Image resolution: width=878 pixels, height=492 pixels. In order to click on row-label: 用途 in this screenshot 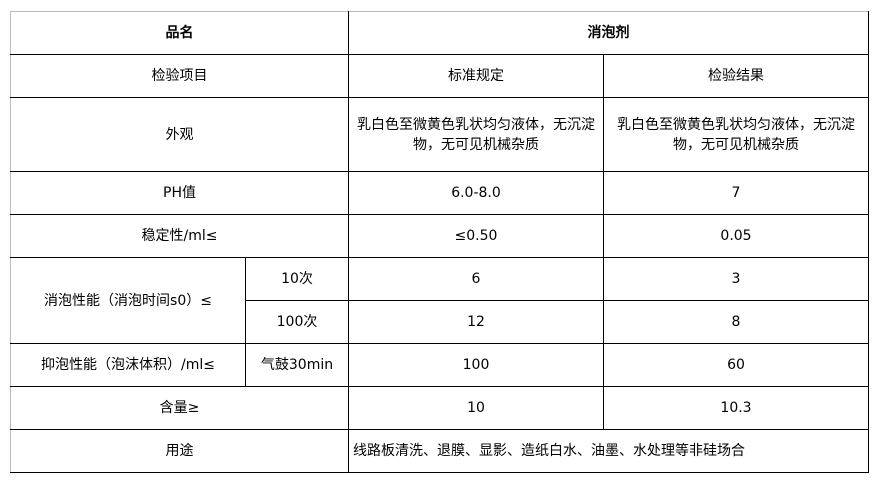, I will do `click(179, 451)`.